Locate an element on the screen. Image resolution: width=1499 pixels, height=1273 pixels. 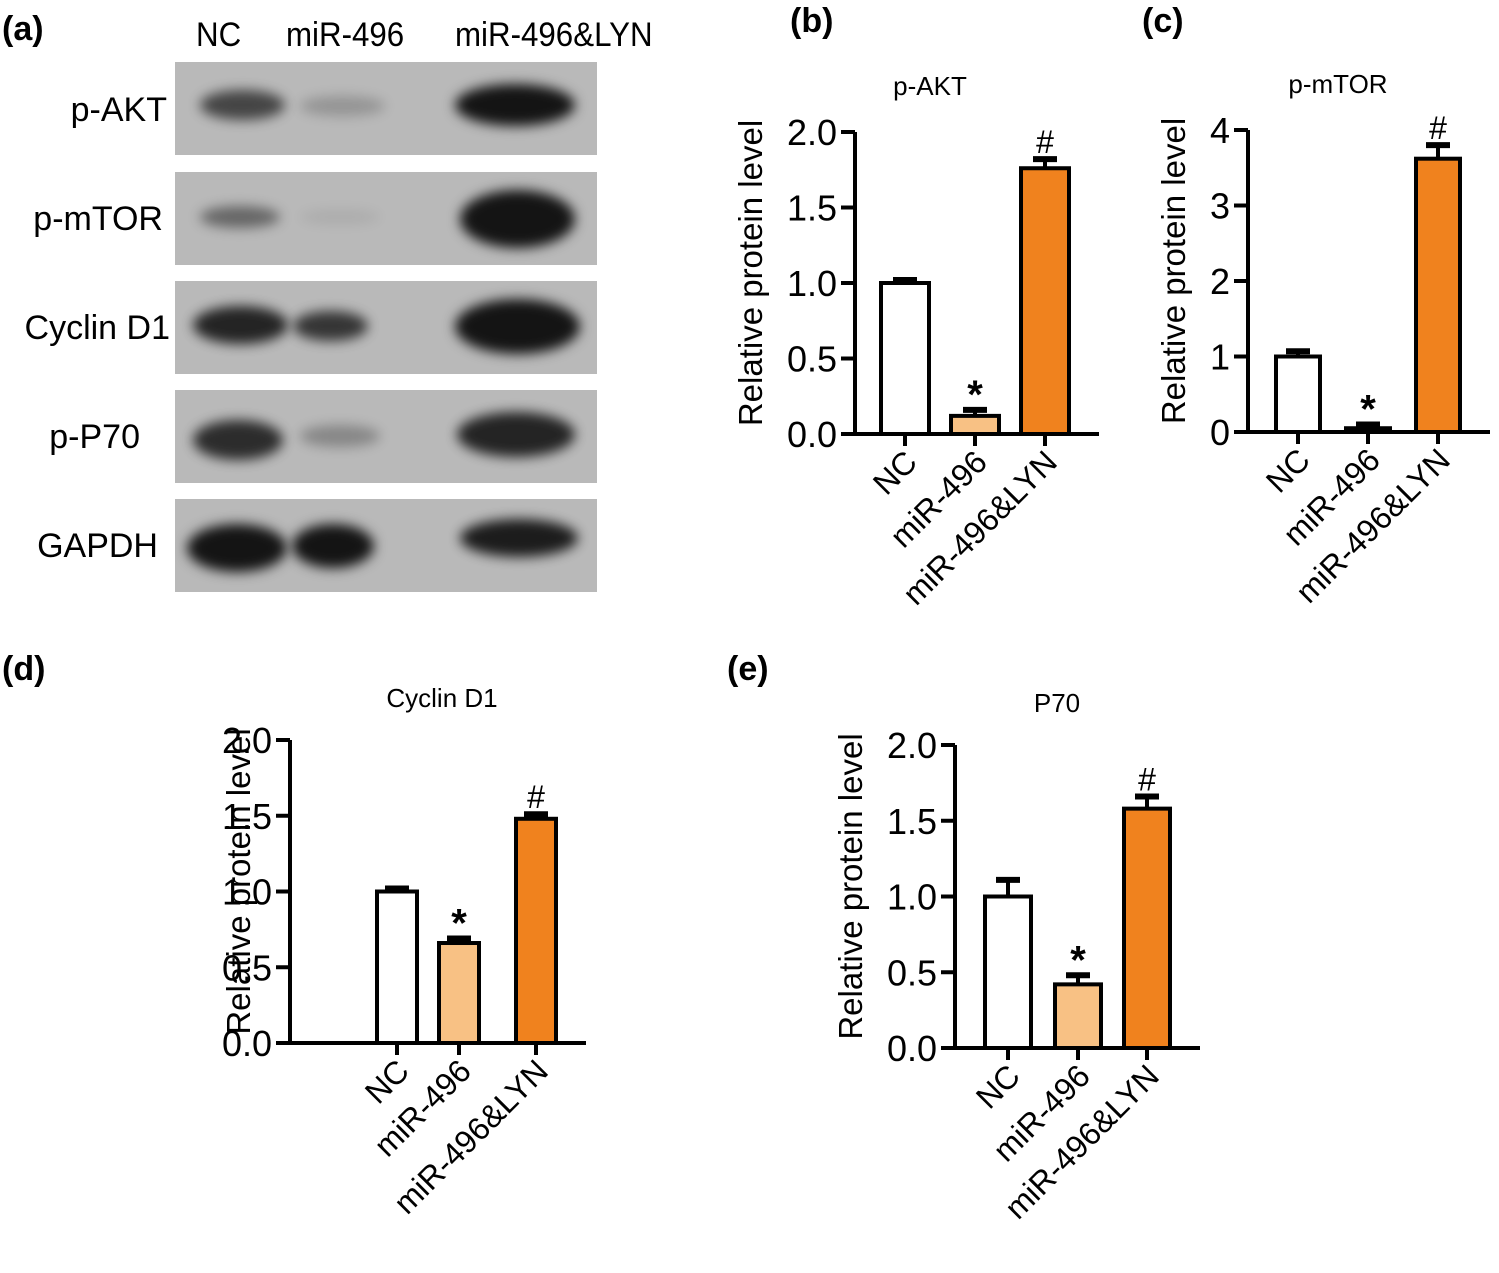
blot-strip-pakt is located at coordinates (386, 108).